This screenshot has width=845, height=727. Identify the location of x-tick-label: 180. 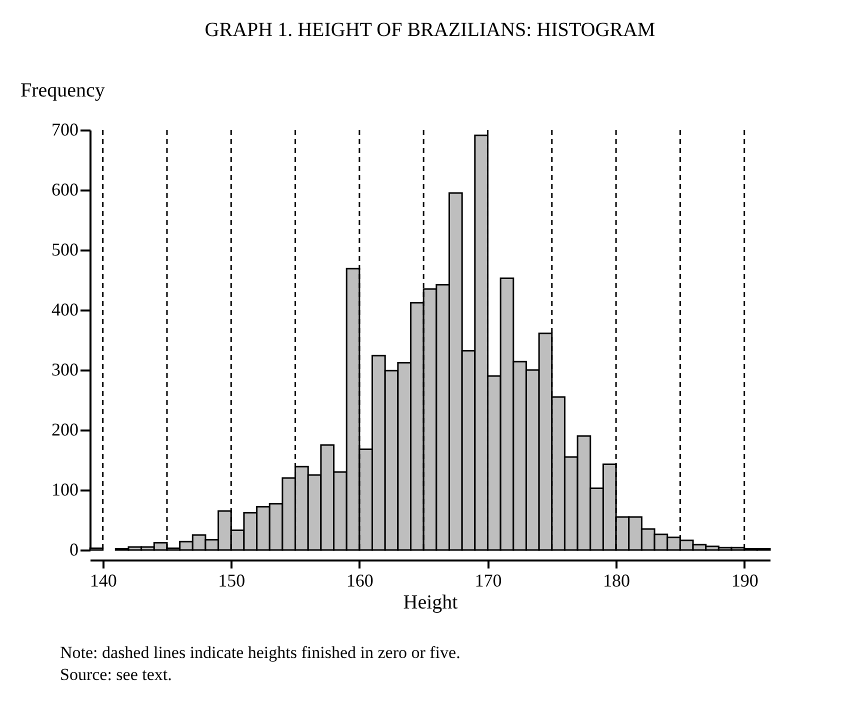
(616, 580).